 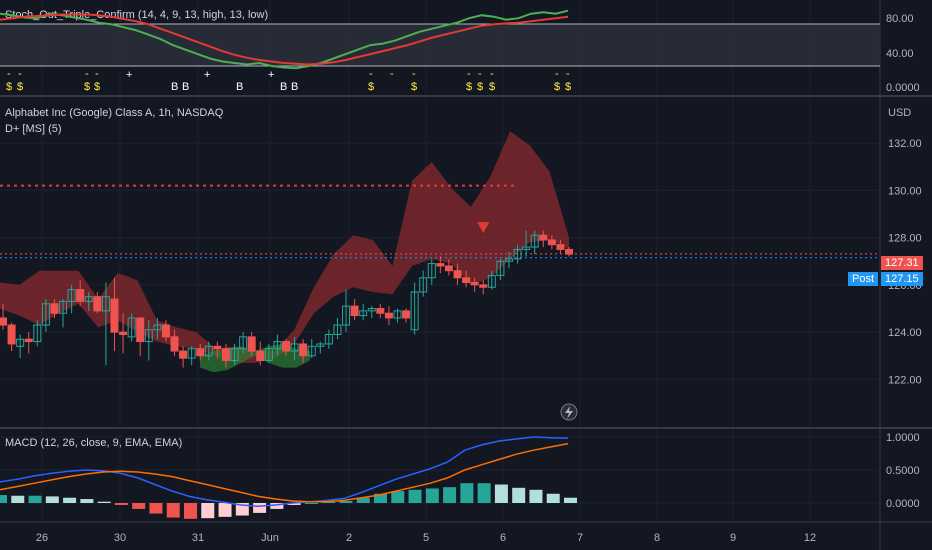 I want to click on macd-axis-tick: 0.0000, so click(x=903, y=504).